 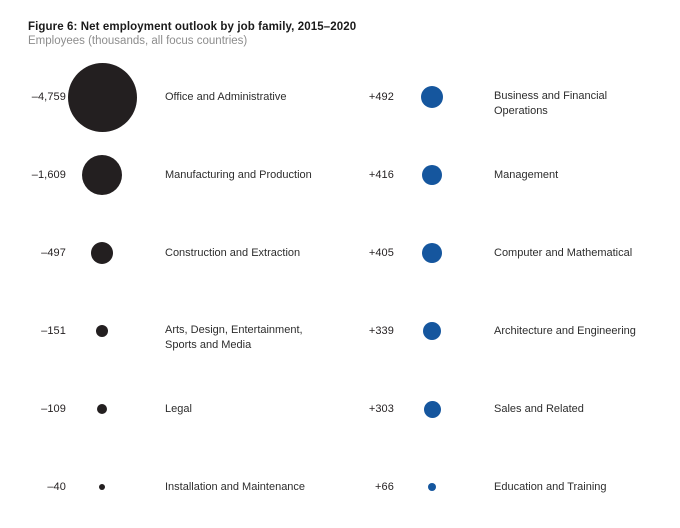 I want to click on positive-value: +66, so click(x=384, y=487).